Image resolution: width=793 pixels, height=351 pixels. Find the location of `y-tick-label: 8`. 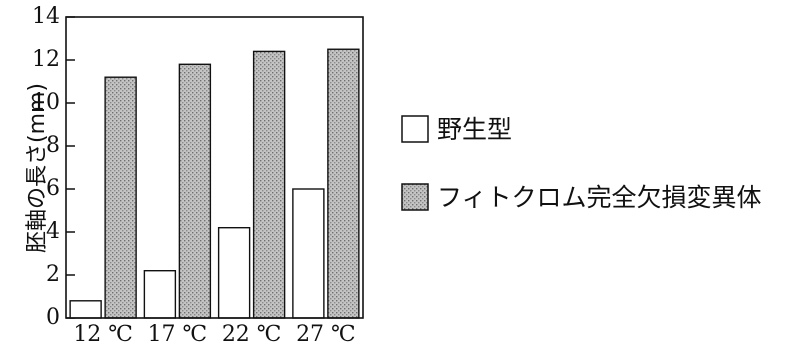

y-tick-label: 8 is located at coordinates (53, 145).